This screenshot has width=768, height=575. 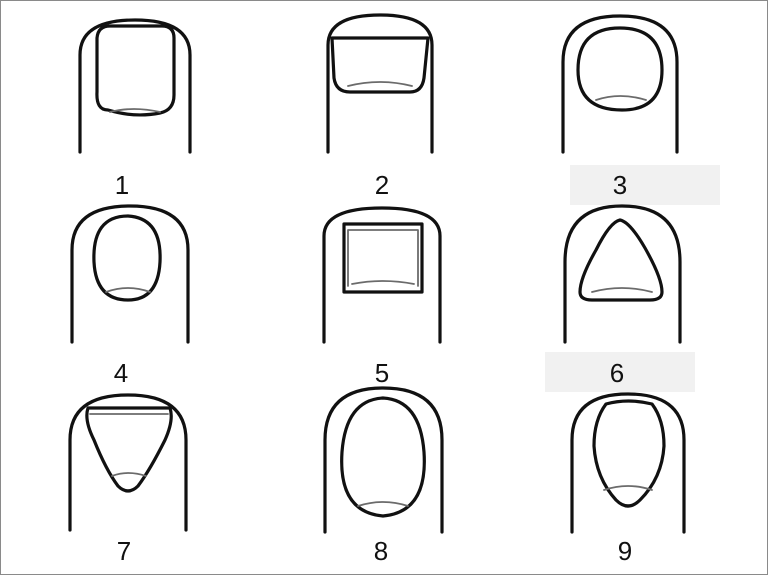 I want to click on nail-1: 1, so click(x=135, y=109).